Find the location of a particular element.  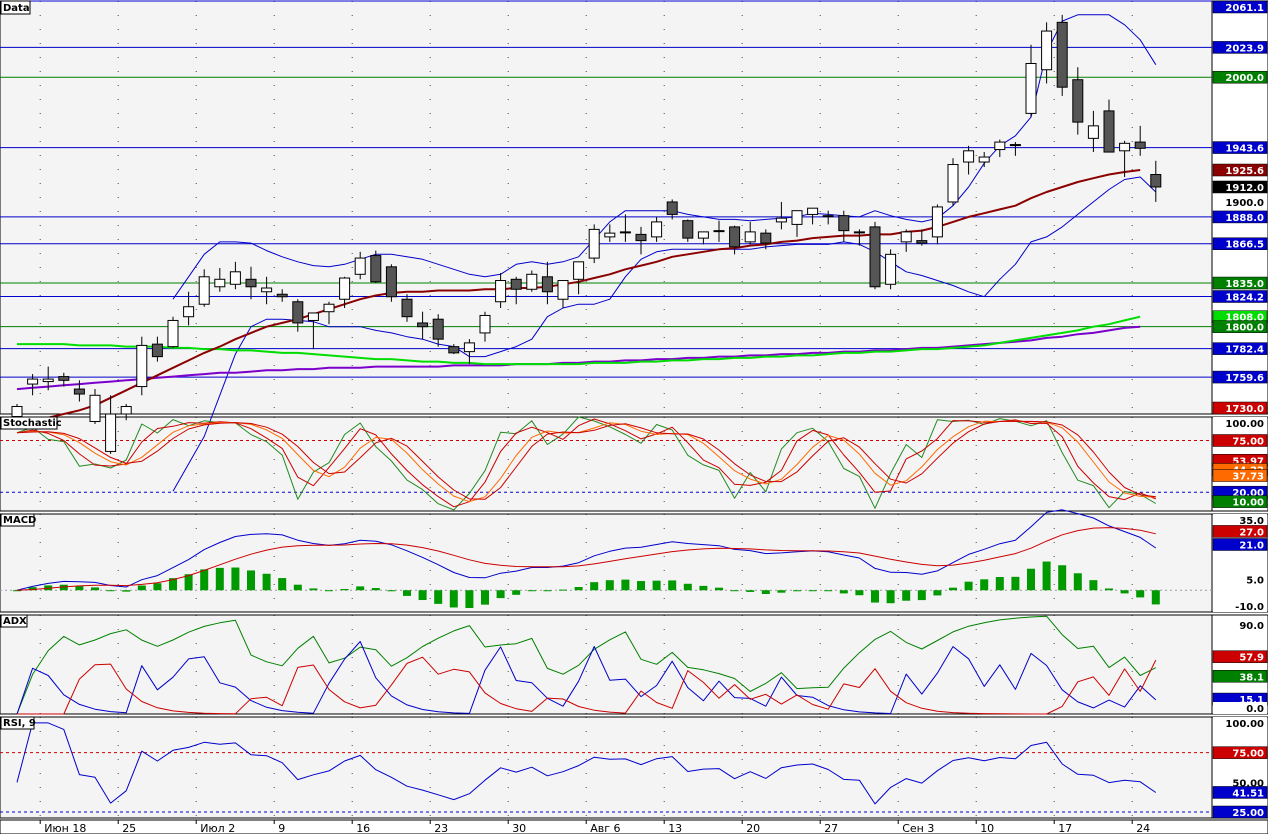

axis-label-text-data-2: 2000.0 is located at coordinates (1244, 78).